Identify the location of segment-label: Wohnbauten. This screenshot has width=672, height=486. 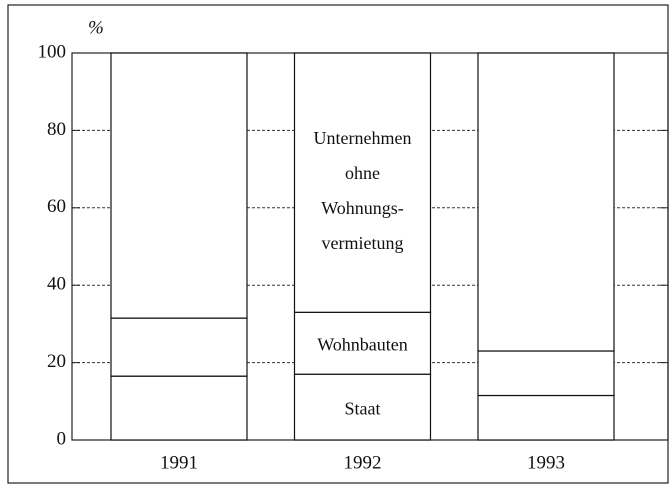
(362, 344).